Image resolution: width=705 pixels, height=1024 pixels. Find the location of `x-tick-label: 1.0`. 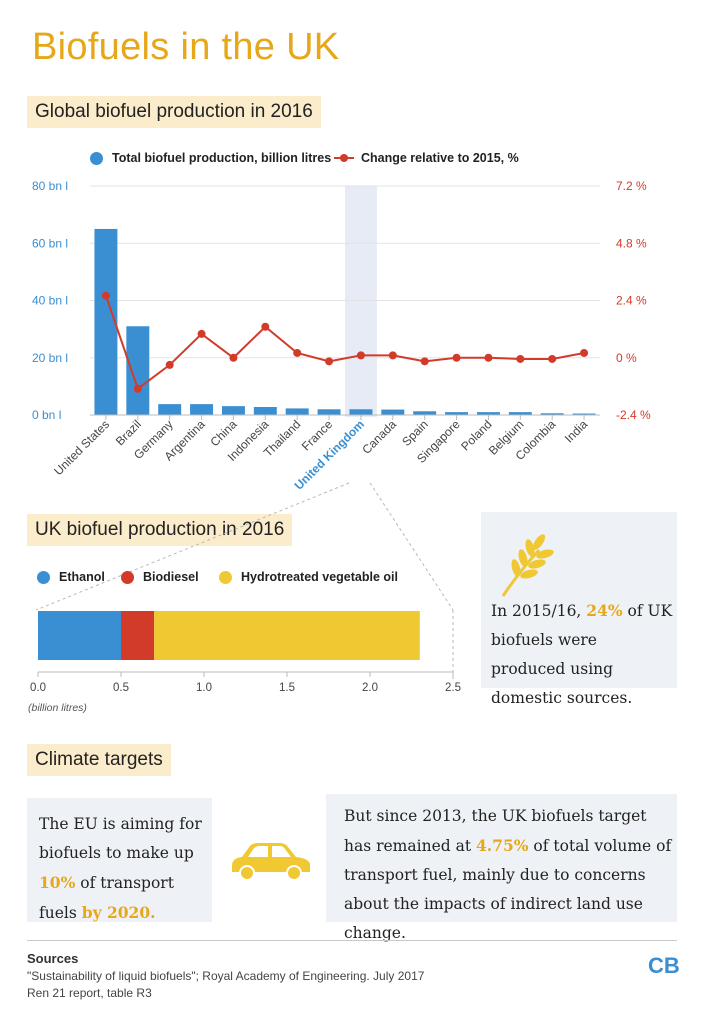

x-tick-label: 1.0 is located at coordinates (204, 688).